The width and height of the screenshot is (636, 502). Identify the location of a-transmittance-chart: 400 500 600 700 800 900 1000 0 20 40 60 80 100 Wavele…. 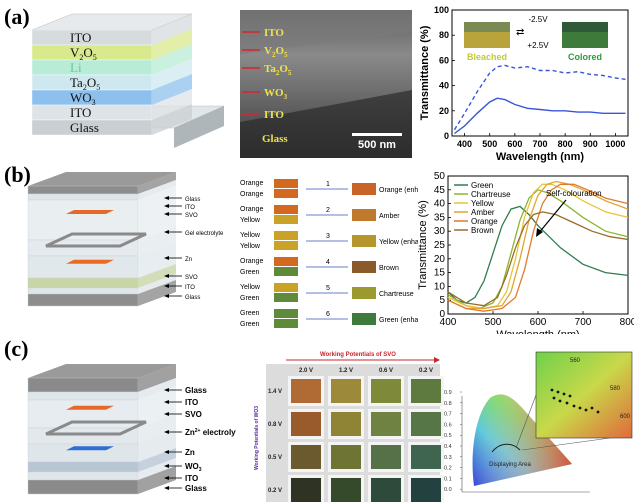
(524, 84).